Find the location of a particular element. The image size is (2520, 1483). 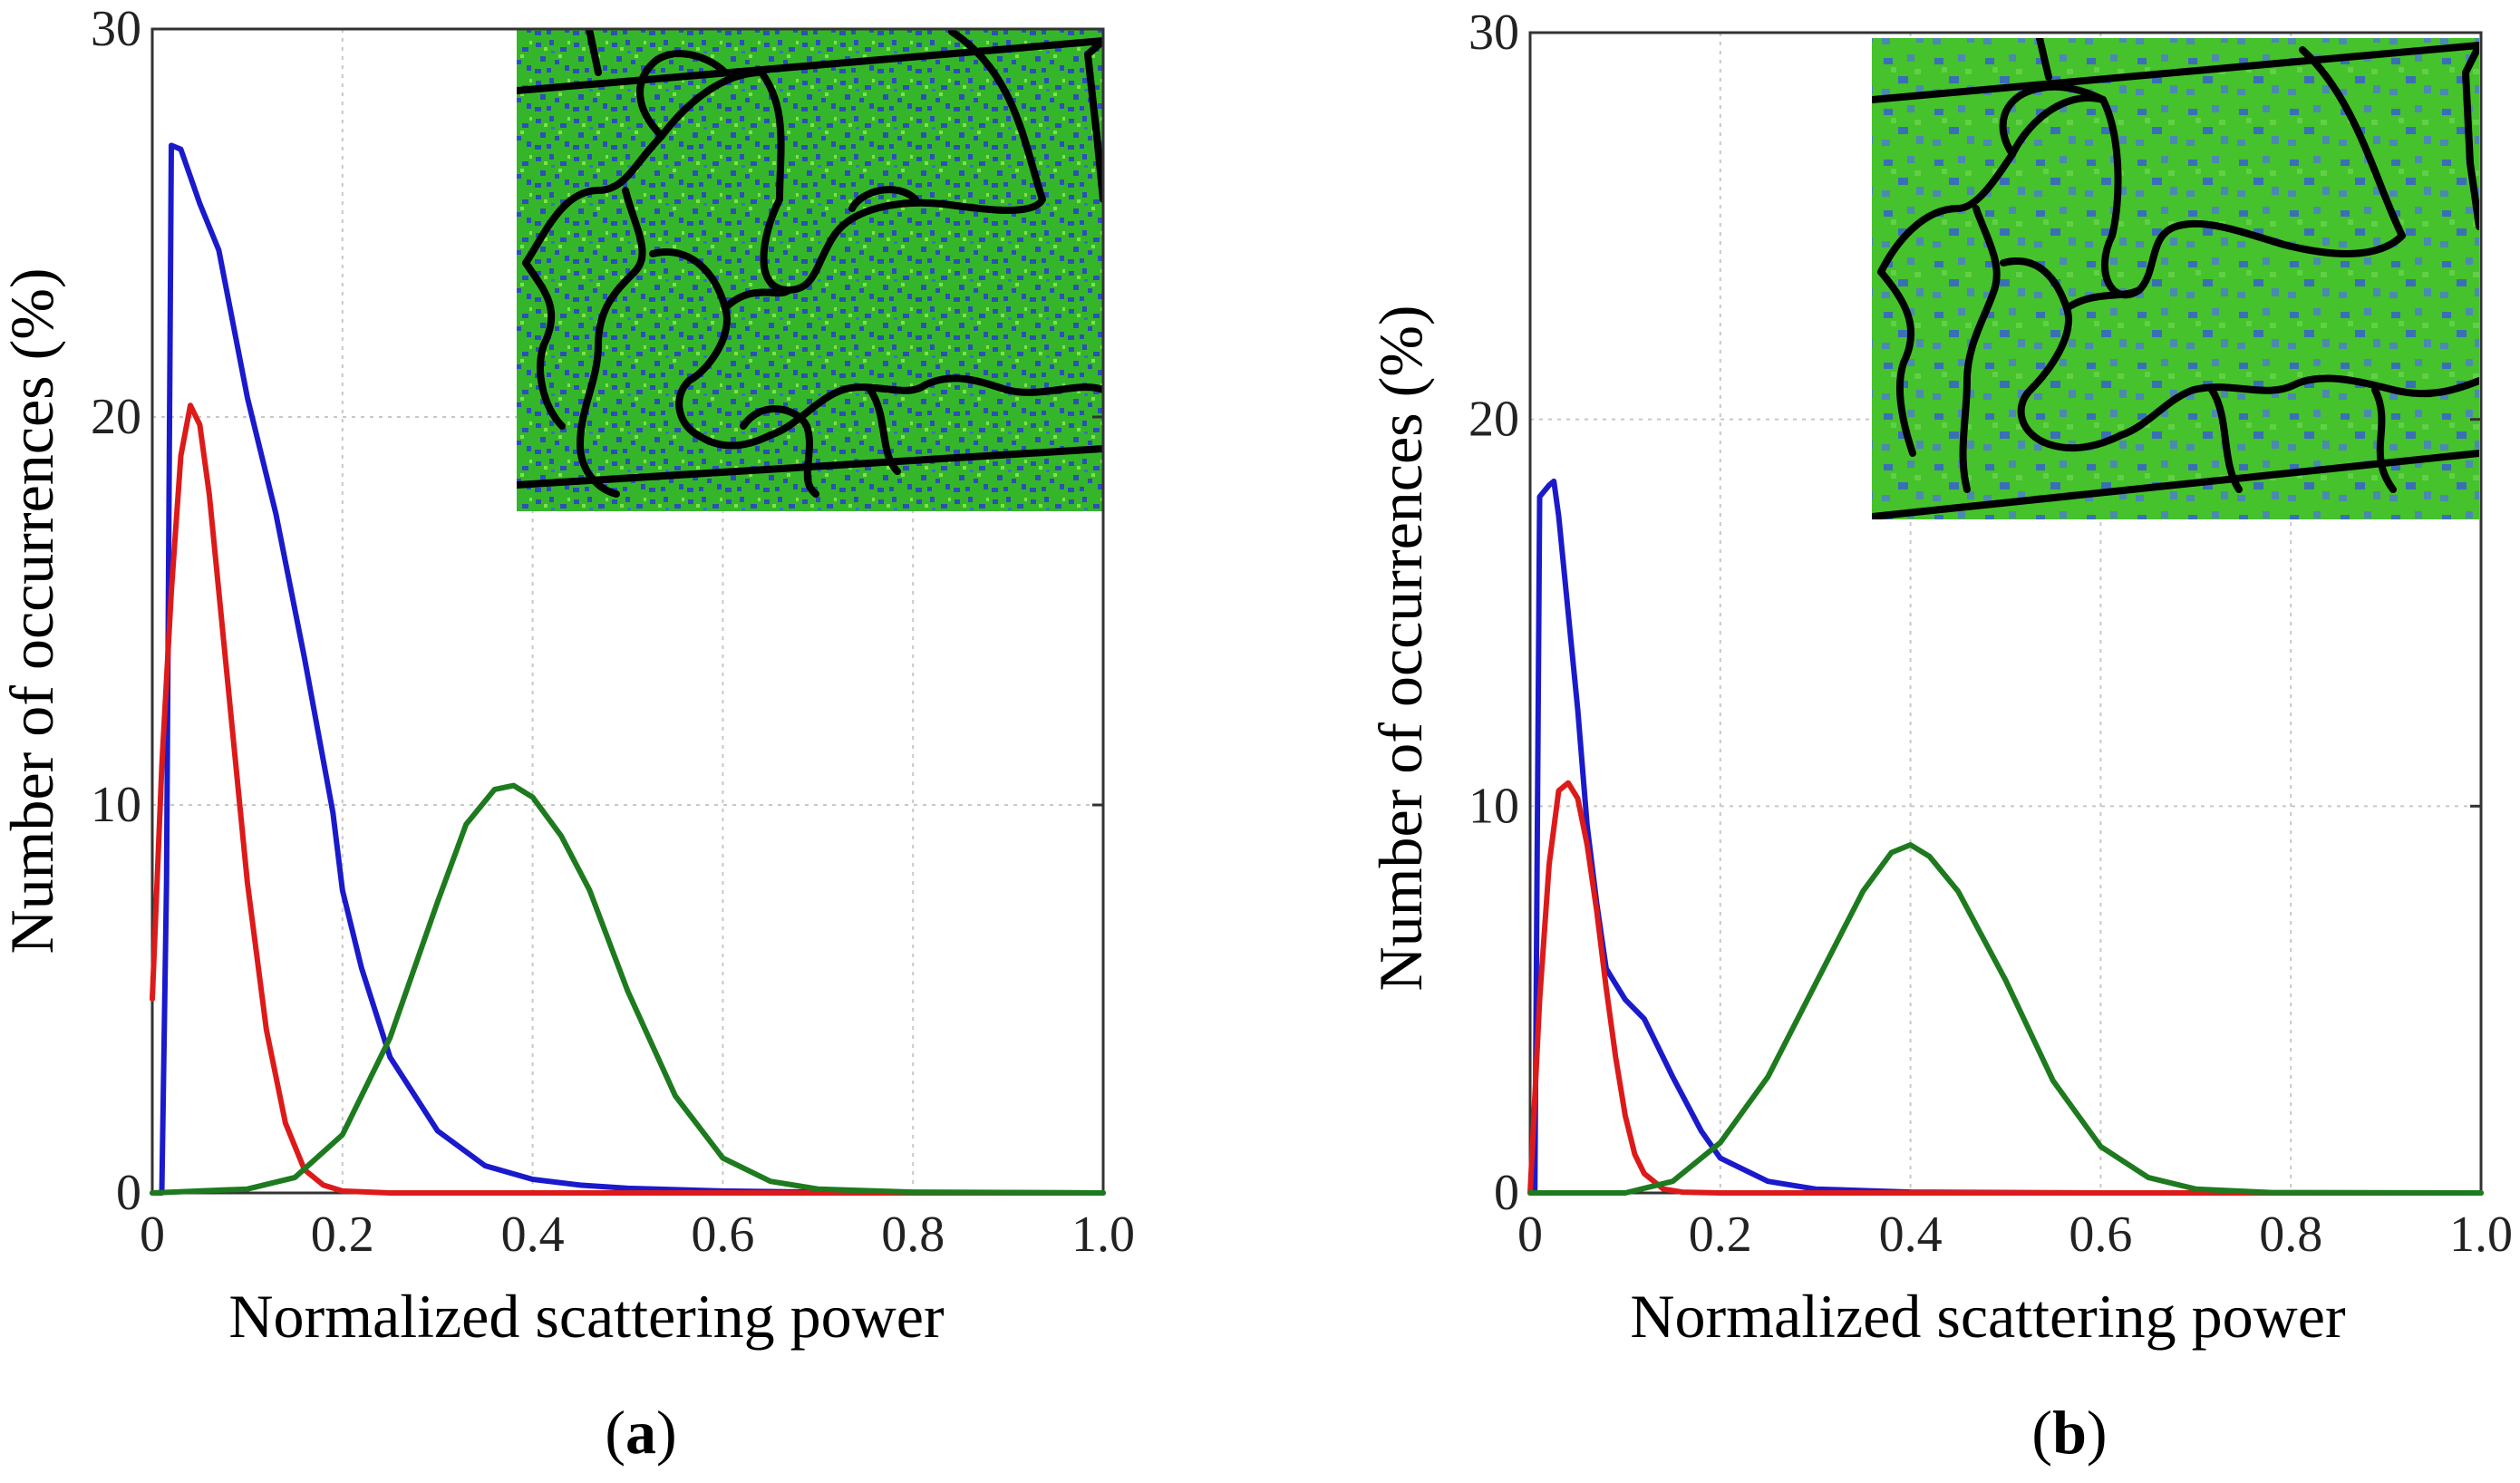

panel-label: (a) is located at coordinates (640, 1433).